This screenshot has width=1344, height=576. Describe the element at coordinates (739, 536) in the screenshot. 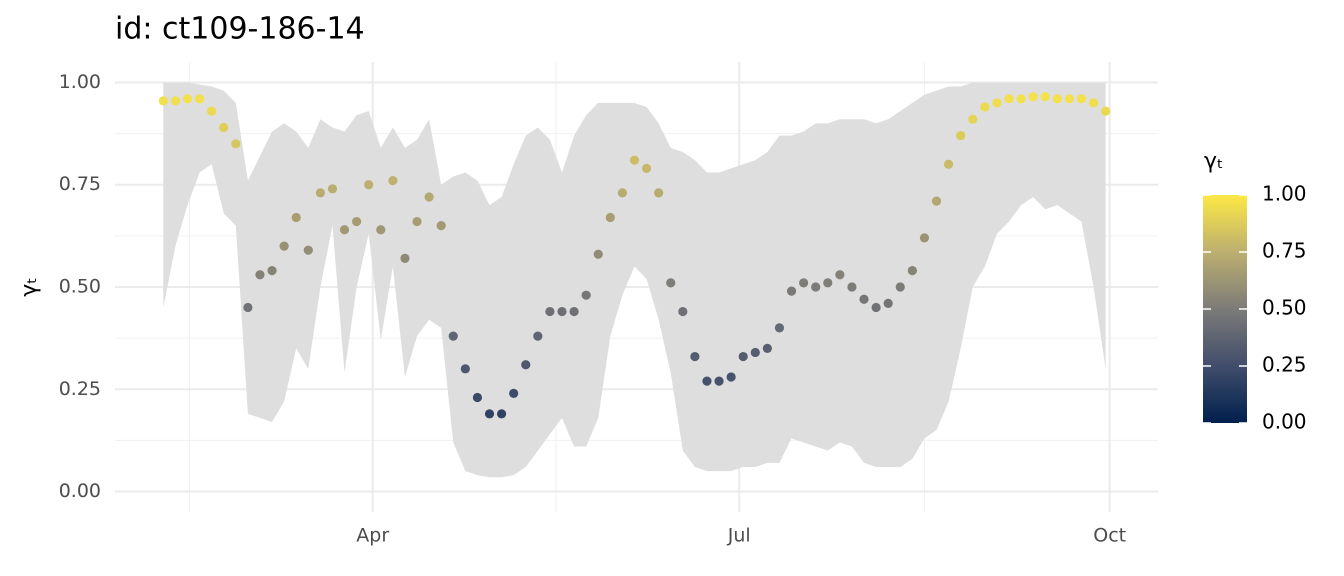

I see `x-tick-label: Jul` at that location.